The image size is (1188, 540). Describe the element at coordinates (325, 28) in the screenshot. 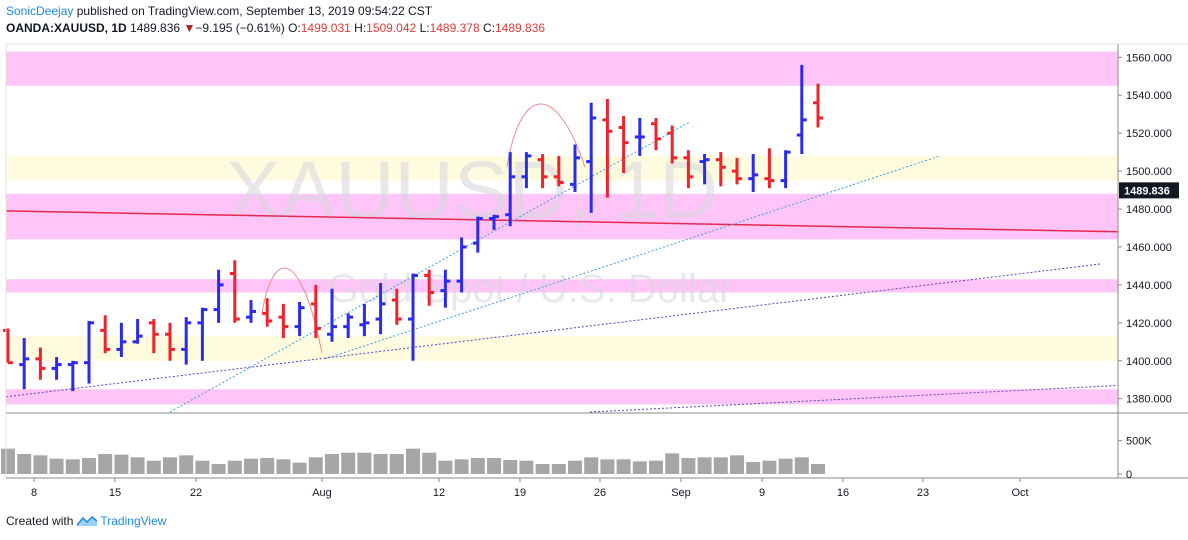

I see `open-value: 1499.031` at that location.